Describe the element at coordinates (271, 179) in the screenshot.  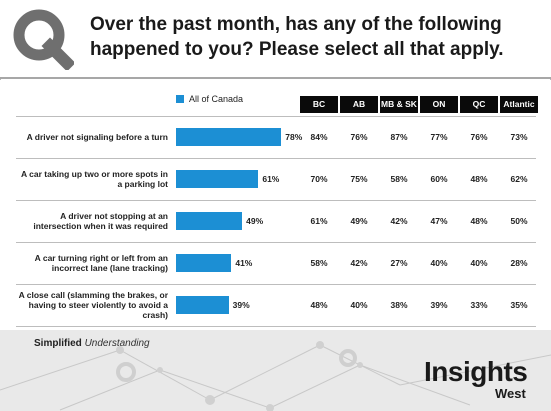
I see `bar-value-label-1: 61%` at that location.